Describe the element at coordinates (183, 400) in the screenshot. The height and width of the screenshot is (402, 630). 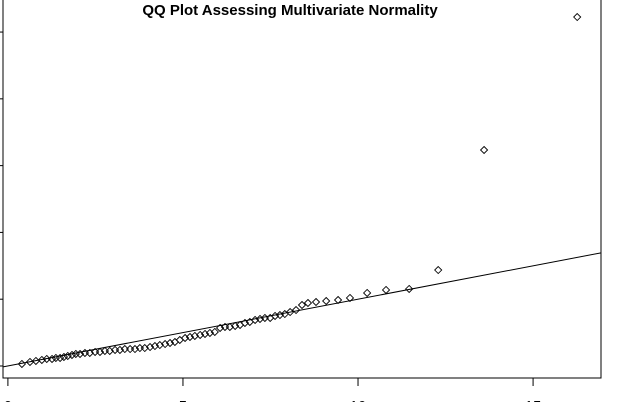
I see `x-tick-label: 5` at that location.